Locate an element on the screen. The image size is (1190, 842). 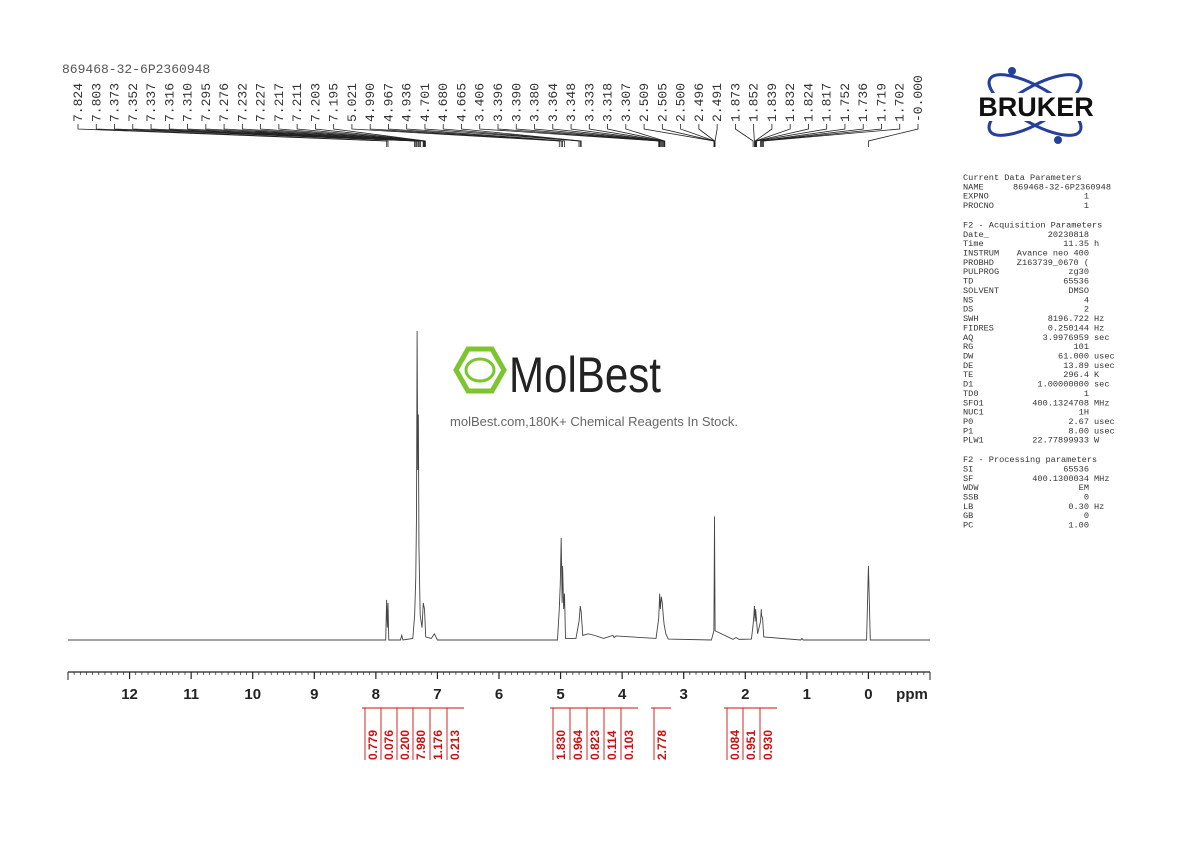
peak-label: -0.000 is located at coordinates (918, 98).